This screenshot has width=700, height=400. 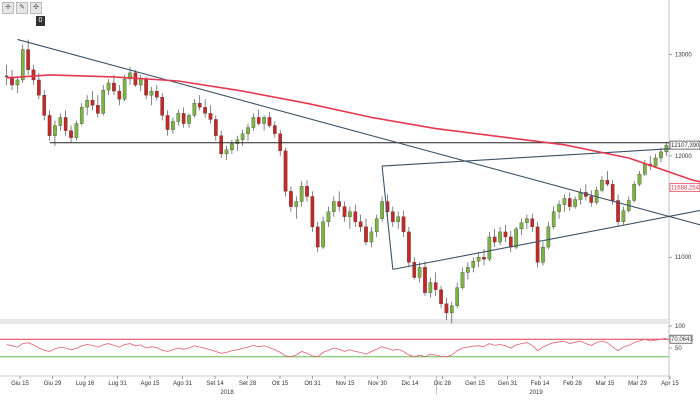 I want to click on x-tick-label: Apr 15, so click(x=670, y=384).